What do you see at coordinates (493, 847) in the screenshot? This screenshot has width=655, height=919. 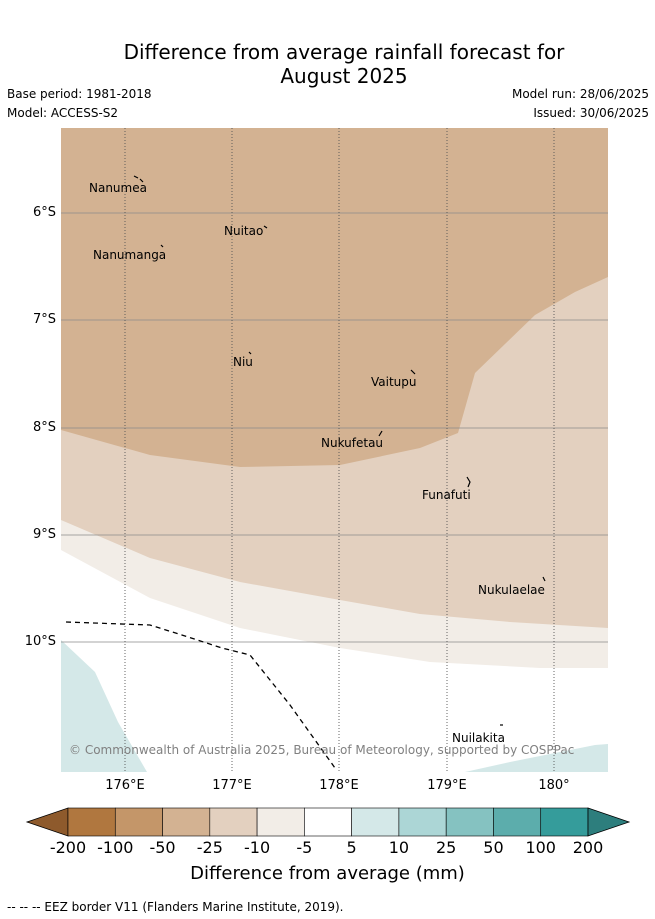 I see `colorbar-tick-label: 50` at bounding box center [493, 847].